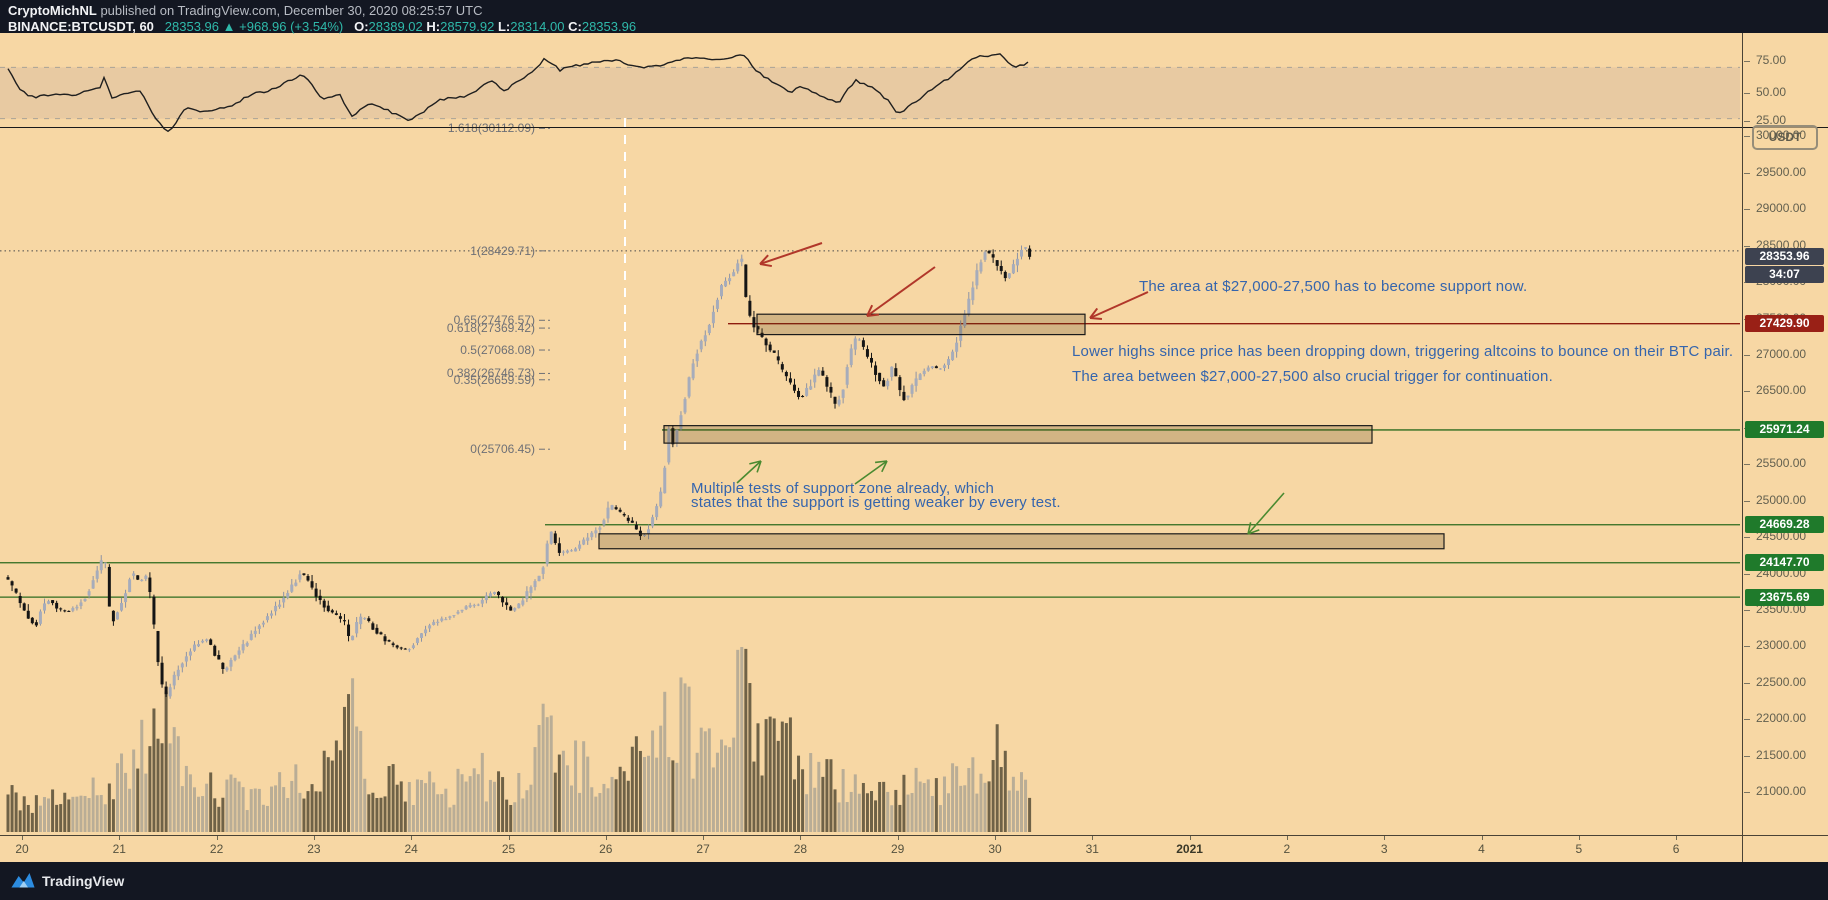  Describe the element at coordinates (67, 881) in the screenshot. I see `tradingview-logo: TradingView` at that location.